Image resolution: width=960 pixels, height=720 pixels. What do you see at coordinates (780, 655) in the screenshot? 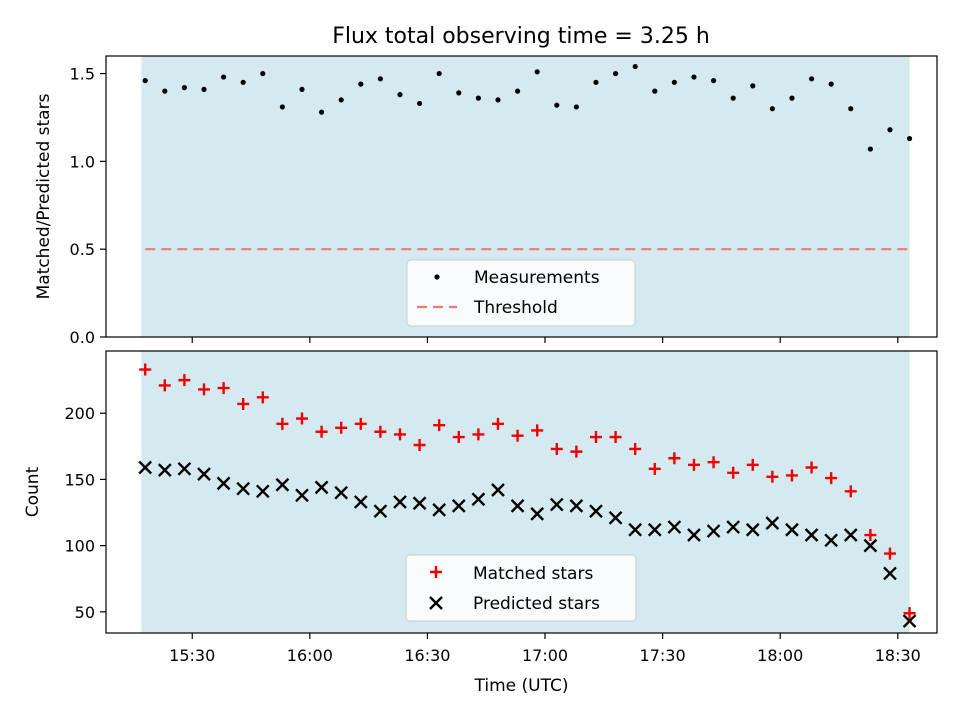
I see `x-tick-label: 18:00` at bounding box center [780, 655].